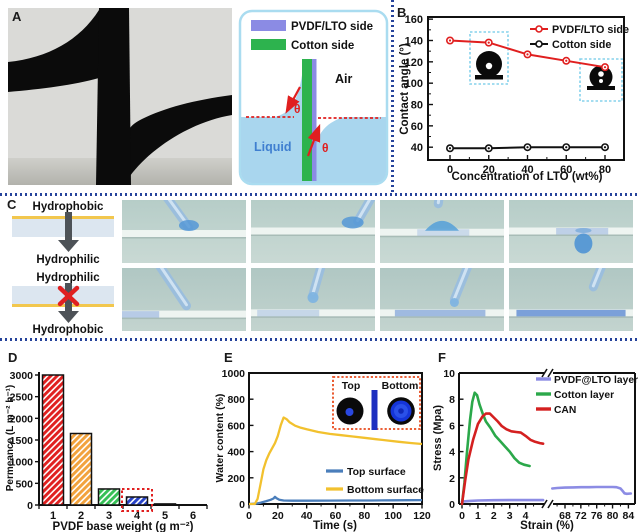 The height and width of the screenshot is (532, 640). Describe the element at coordinates (336, 516) in the screenshot. I see `x-tick-label: 60` at that location.